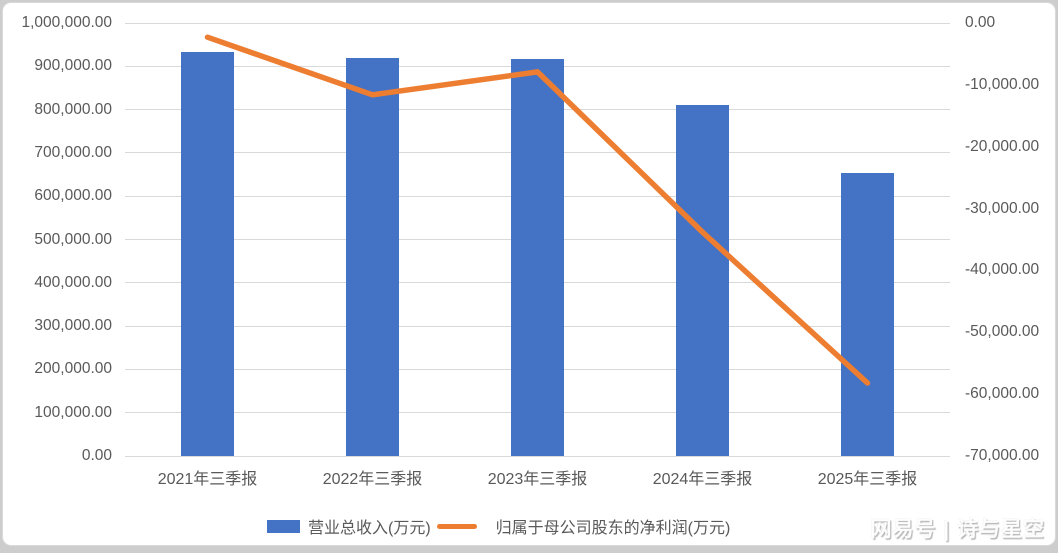 The width and height of the screenshot is (1058, 553). What do you see at coordinates (957, 529) in the screenshot?
I see `watermark: 网易号 | 诗与星空` at bounding box center [957, 529].